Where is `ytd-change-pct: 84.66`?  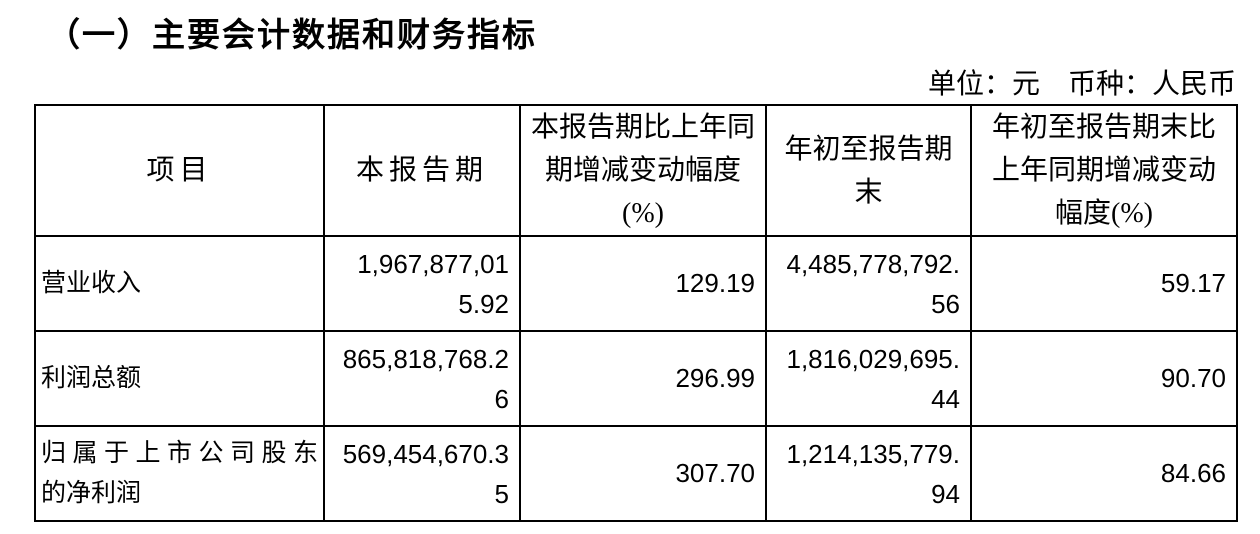 ytd-change-pct: 84.66 is located at coordinates (1104, 473).